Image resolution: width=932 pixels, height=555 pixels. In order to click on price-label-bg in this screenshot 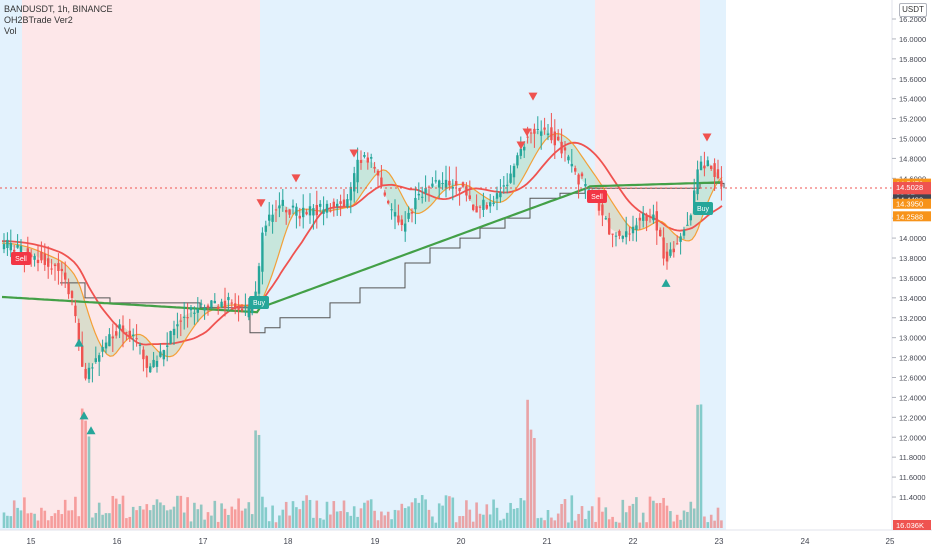, I will do `click(912, 216)`.